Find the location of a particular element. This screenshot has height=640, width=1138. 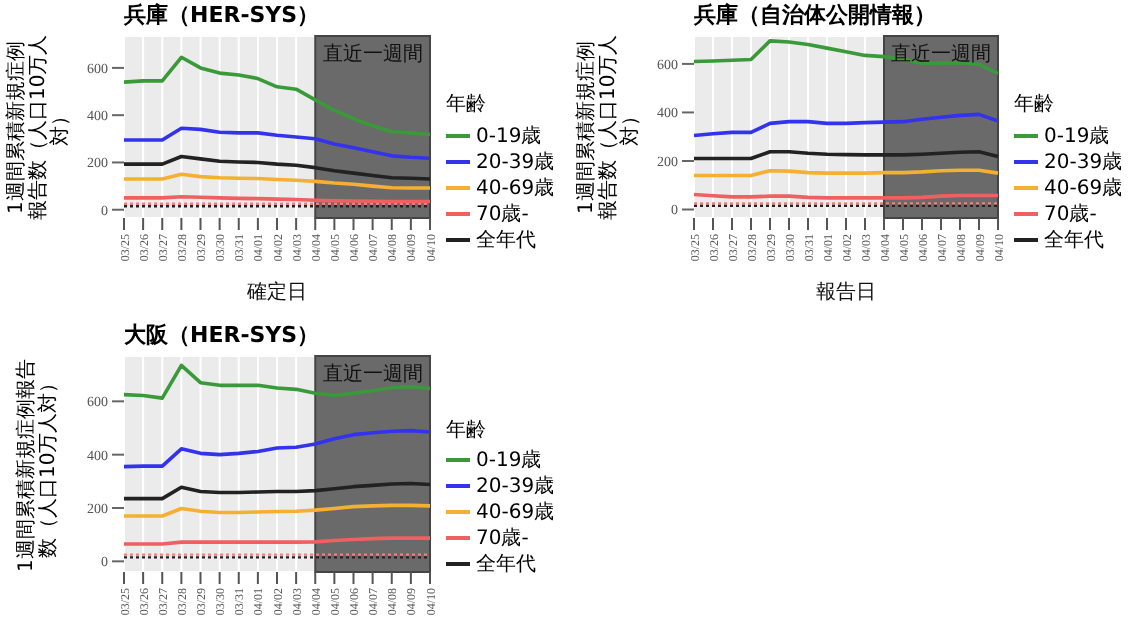

chart-title: 兵庫（HER-SYS） is located at coordinates (222, 16).